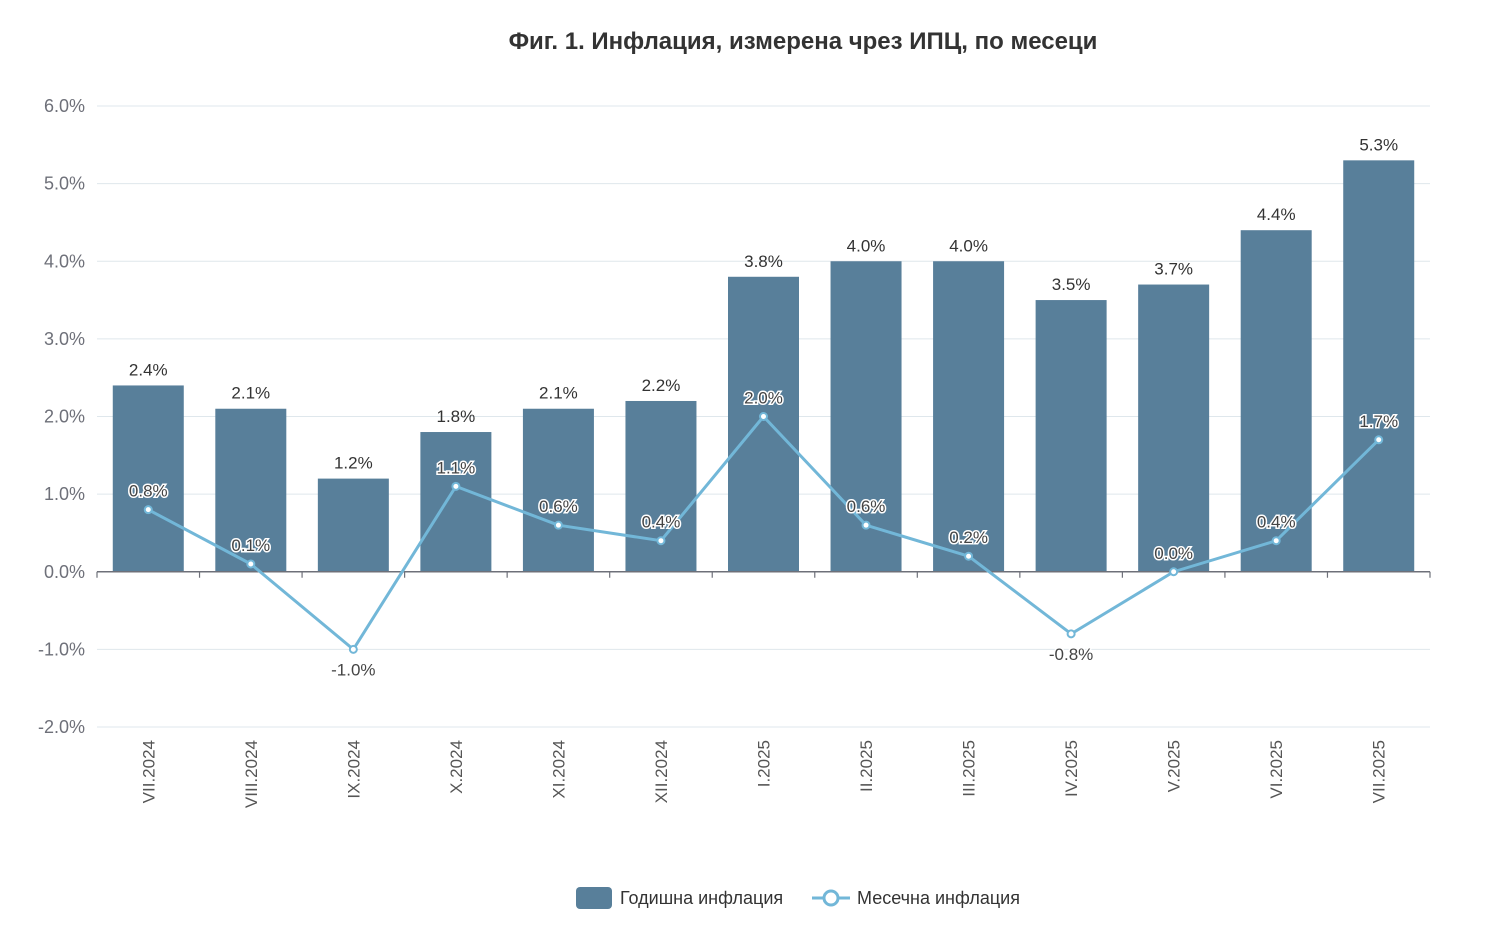 The width and height of the screenshot is (1486, 937). I want to click on bar-annual-I.2025, so click(763, 424).